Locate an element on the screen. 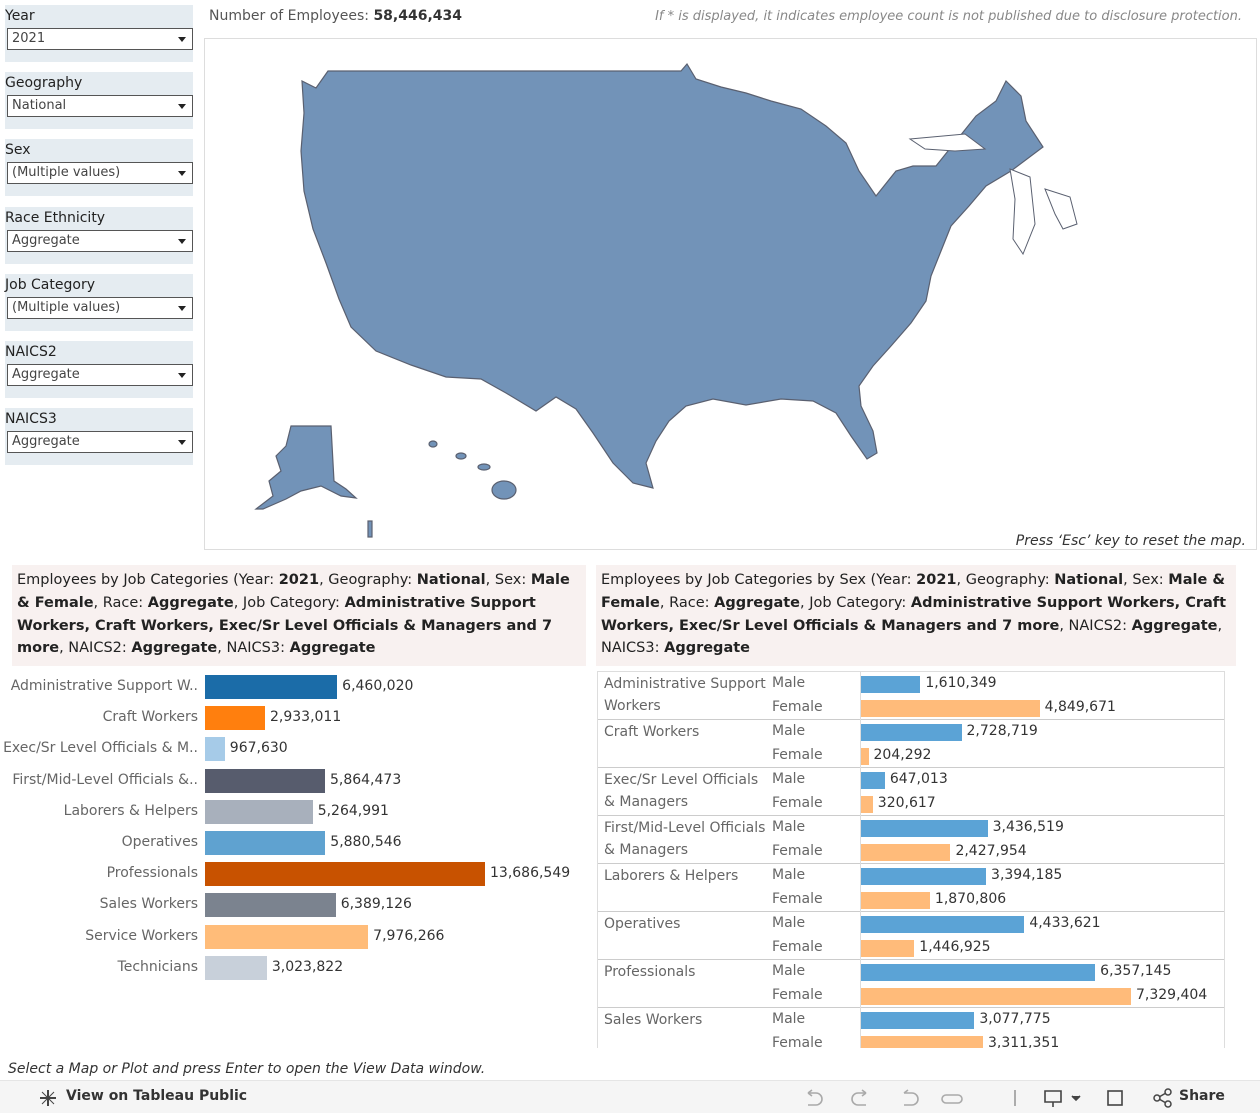 The image size is (1260, 1113). filter: NAICS2 Aggregate is located at coordinates (99, 369).